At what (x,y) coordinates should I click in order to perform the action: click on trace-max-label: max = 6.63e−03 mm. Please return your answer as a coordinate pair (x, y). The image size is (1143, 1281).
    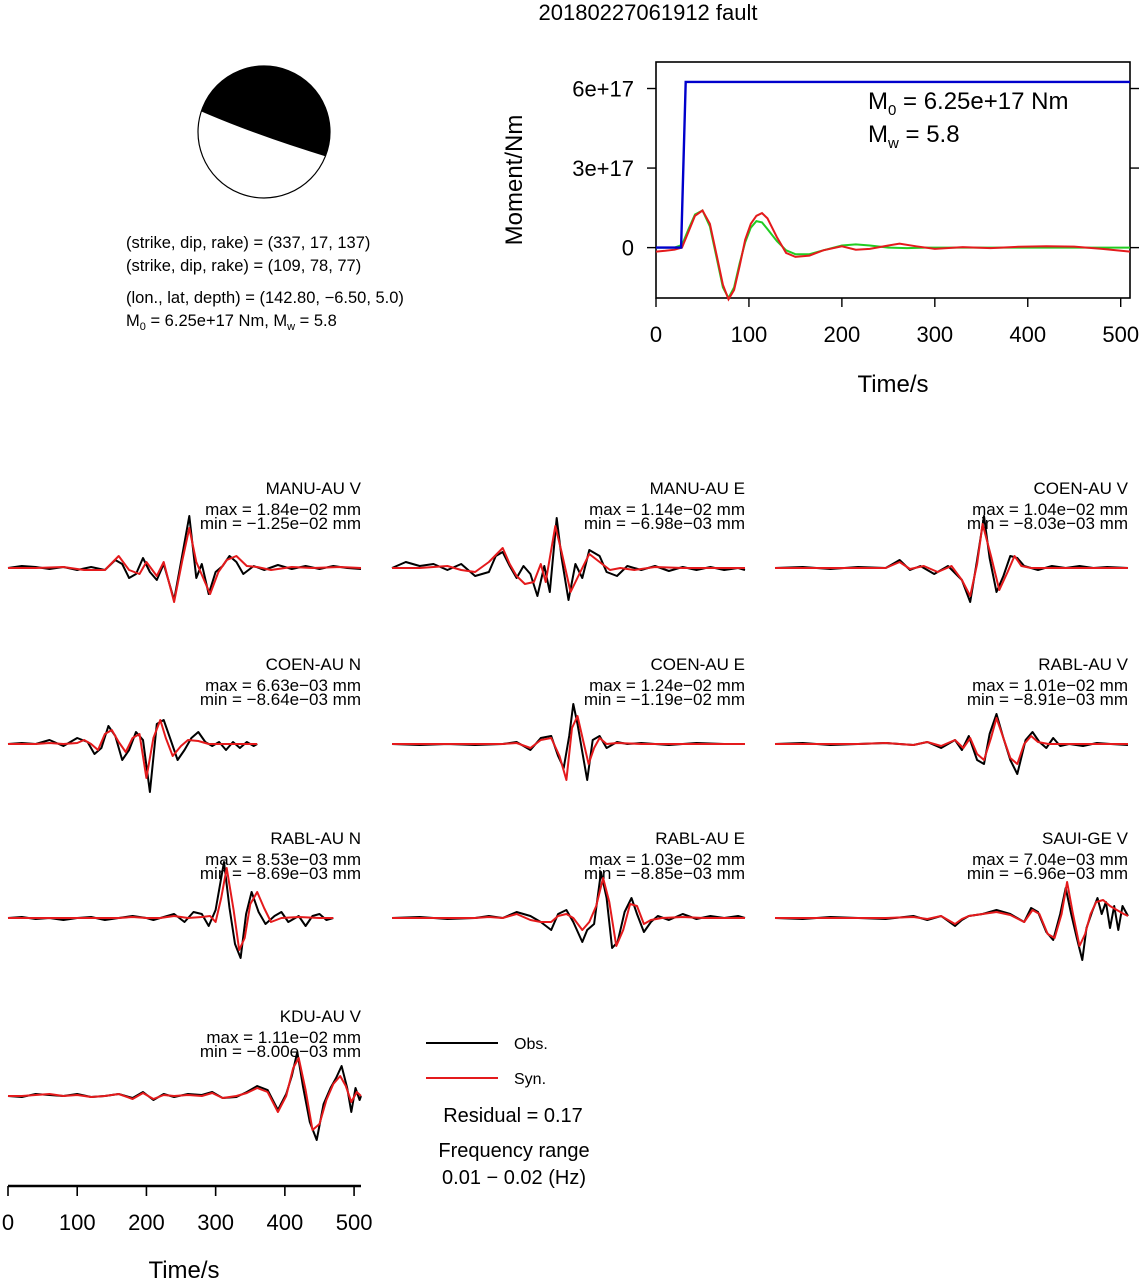
    Looking at the image, I should click on (283, 685).